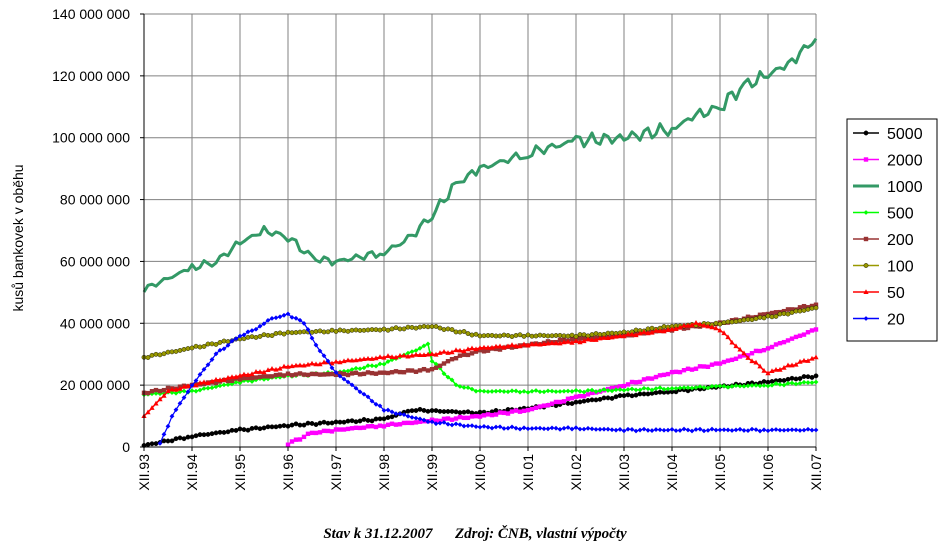 The width and height of the screenshot is (950, 551). What do you see at coordinates (905, 187) in the screenshot?
I see `legend-label: 1000` at bounding box center [905, 187].